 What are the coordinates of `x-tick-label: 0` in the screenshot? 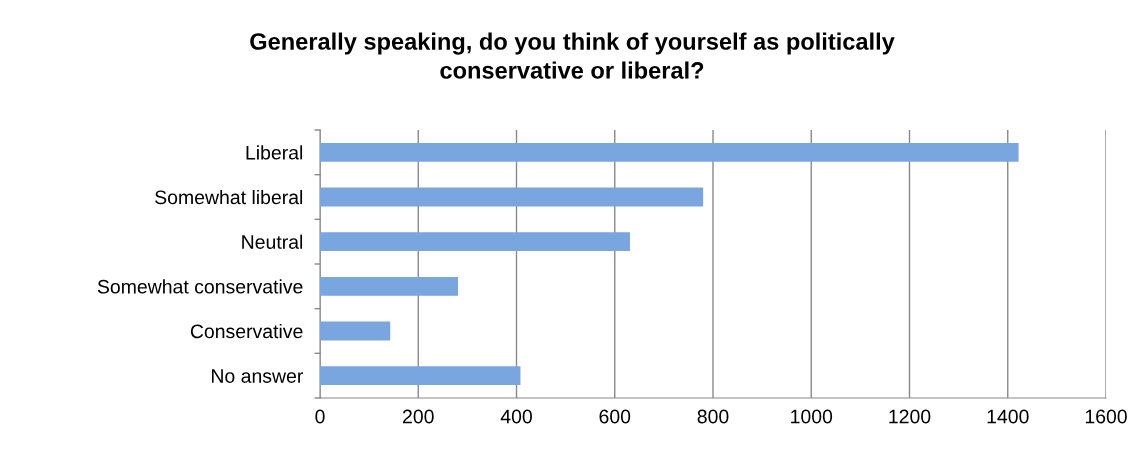 It's located at (320, 416).